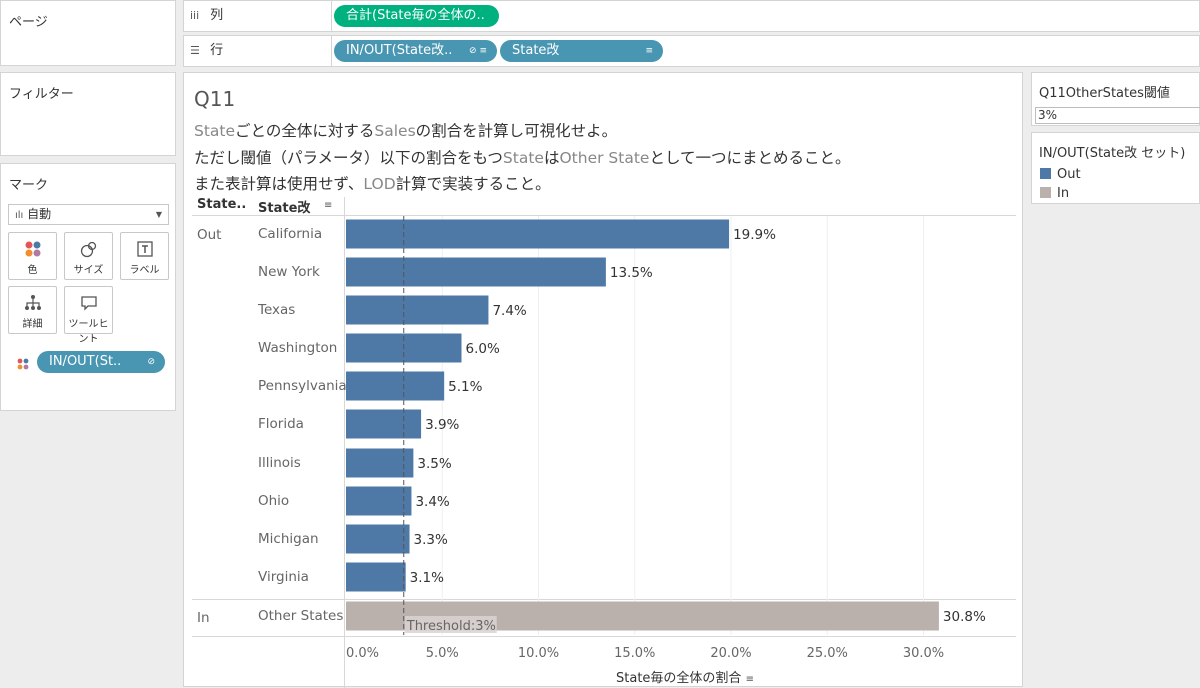  Describe the element at coordinates (581, 51) in the screenshot. I see `rows-pill-state: State改 ≡` at that location.